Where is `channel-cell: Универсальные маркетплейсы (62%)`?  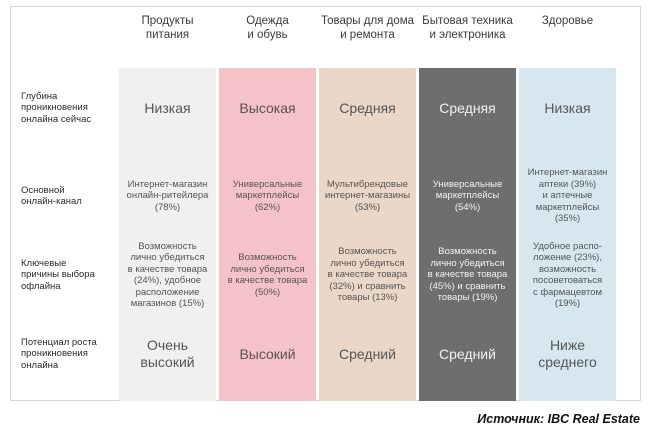
channel-cell: Универсальные маркетплейсы (62%) is located at coordinates (267, 195).